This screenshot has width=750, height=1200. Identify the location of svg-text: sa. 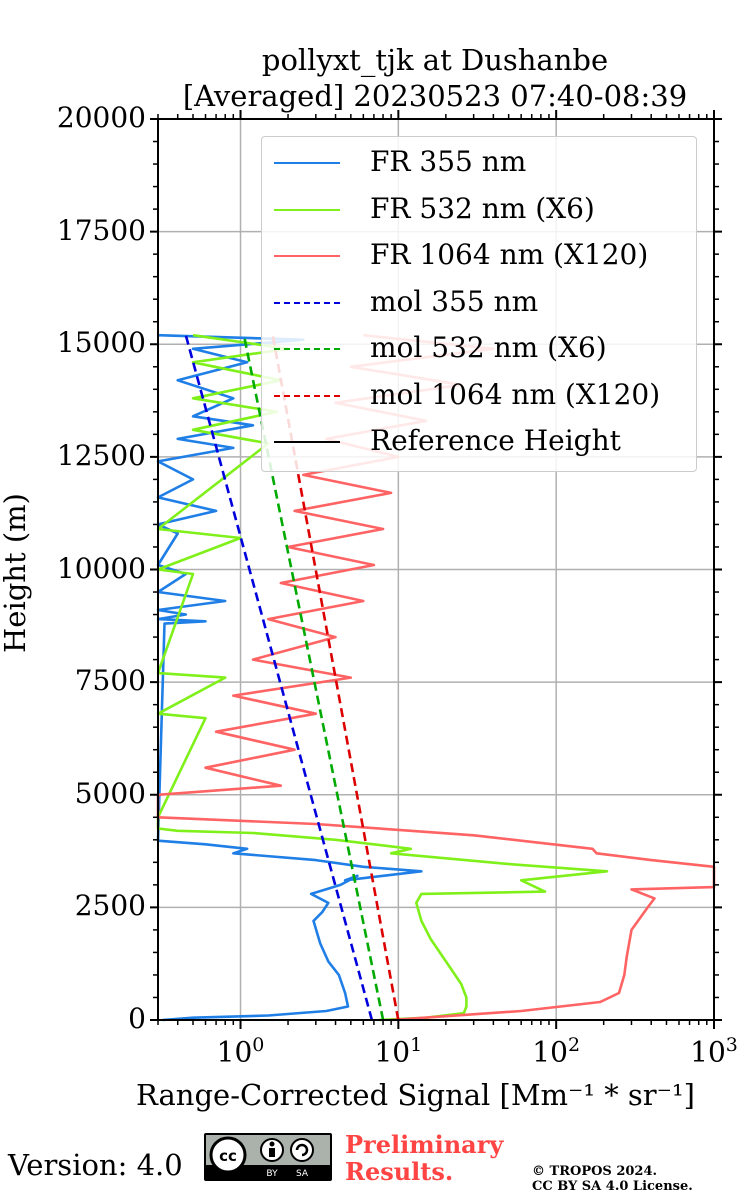
(302, 1174).